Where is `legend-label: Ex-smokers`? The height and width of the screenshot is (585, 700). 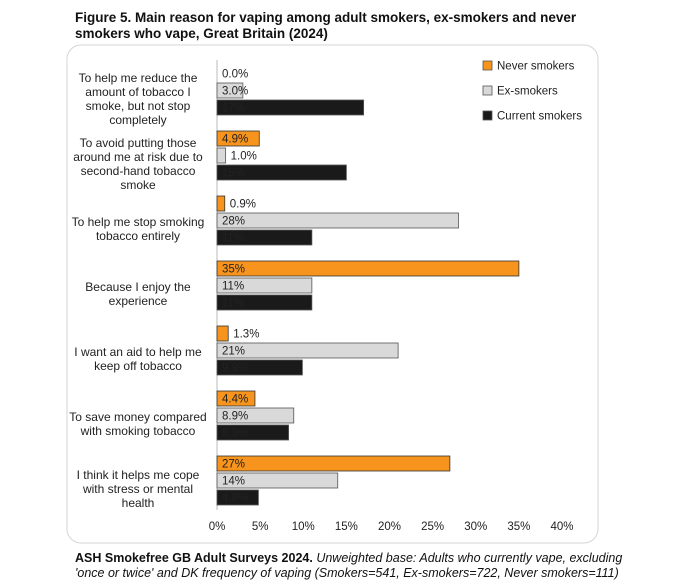
legend-label: Ex-smokers is located at coordinates (527, 92).